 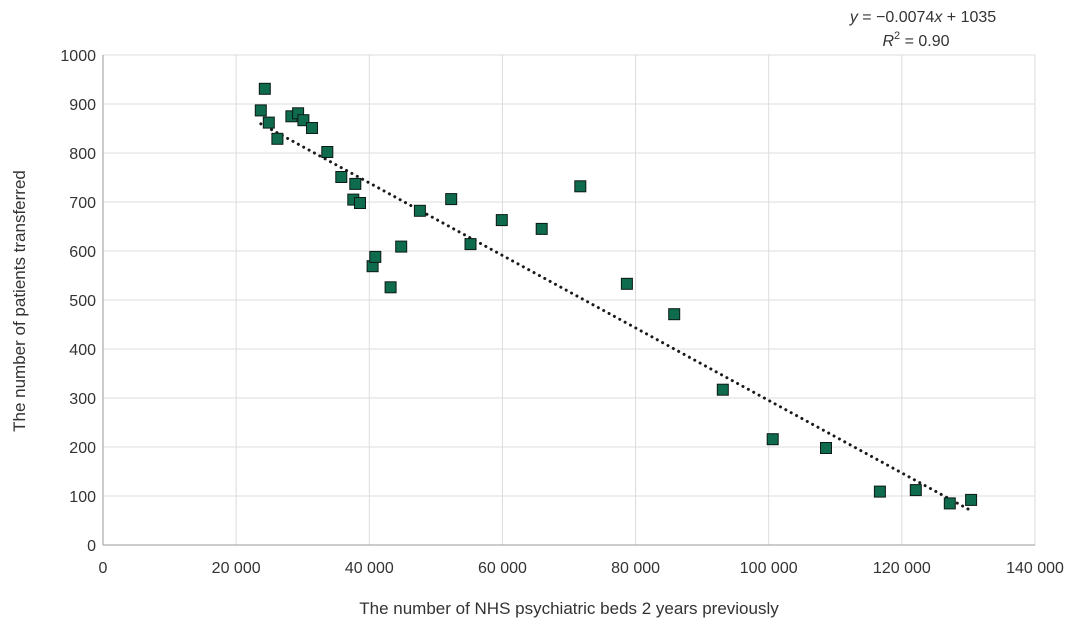 I want to click on y-tick-label: 300, so click(x=82, y=399).